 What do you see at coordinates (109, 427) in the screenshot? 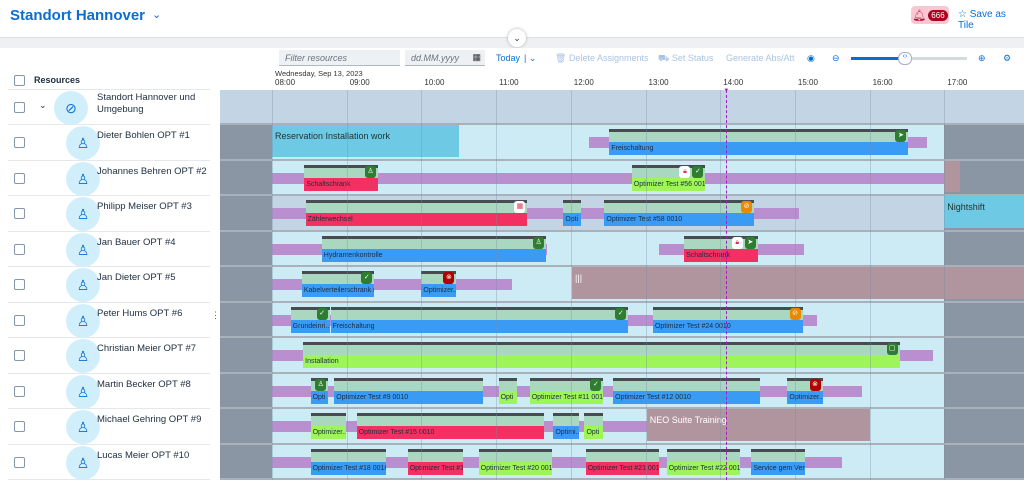
I see `resource-row: ♙ Michael Gehring OPT #9` at bounding box center [109, 427].